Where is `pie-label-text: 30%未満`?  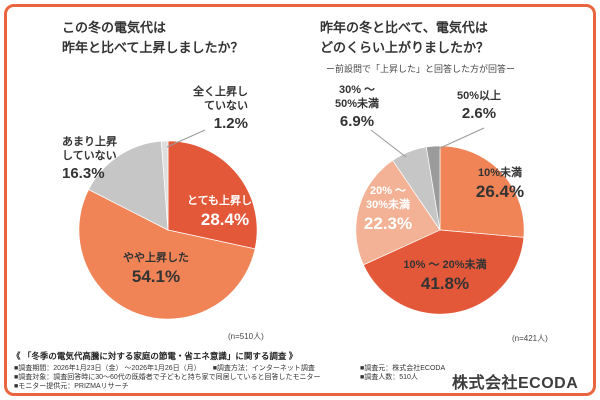
pie-label-text: 30%未満 is located at coordinates (388, 204).